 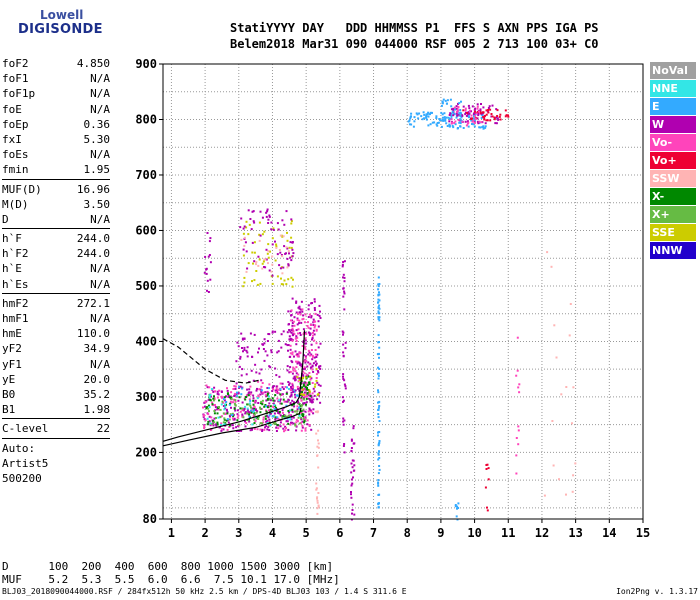 I want to click on legend-entry-nnw: NNW, so click(x=673, y=250).